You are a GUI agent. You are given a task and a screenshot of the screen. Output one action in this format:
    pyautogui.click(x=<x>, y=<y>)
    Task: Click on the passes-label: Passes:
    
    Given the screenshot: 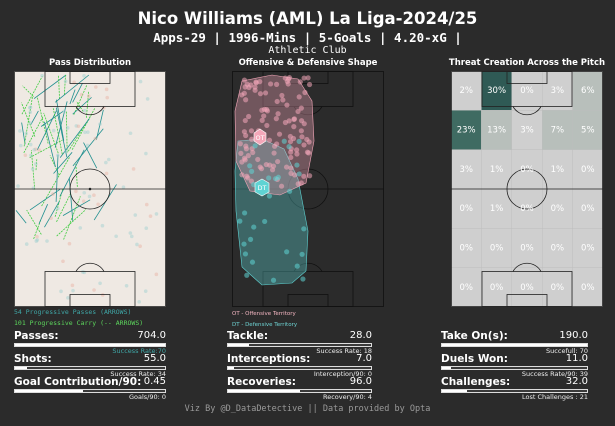 What is the action you would take?
    pyautogui.click(x=36, y=336)
    